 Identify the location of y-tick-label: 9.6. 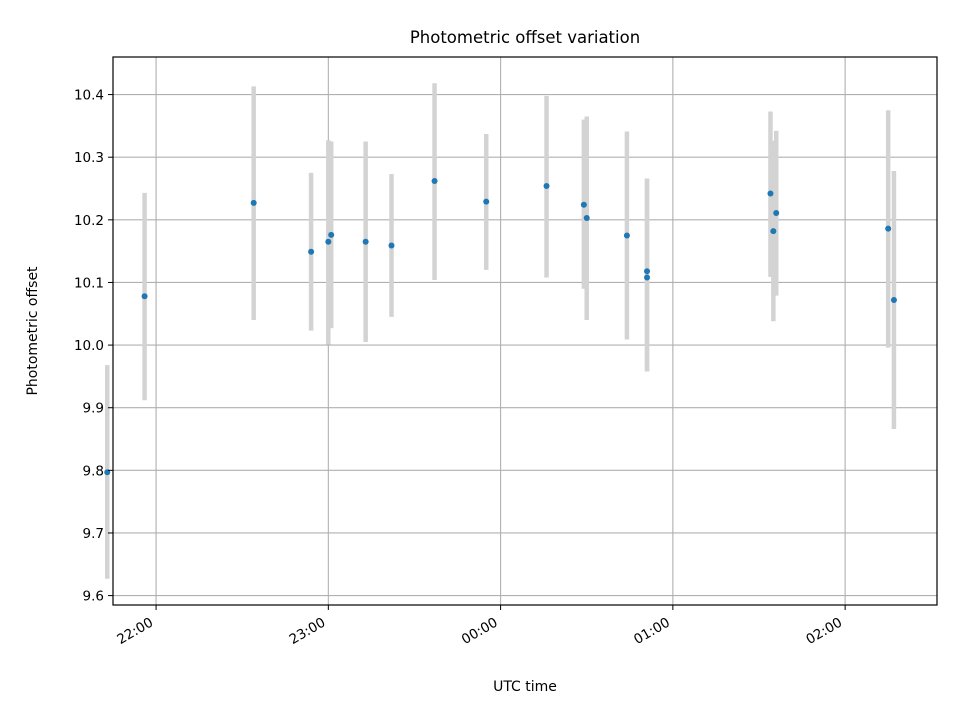
(93, 597).